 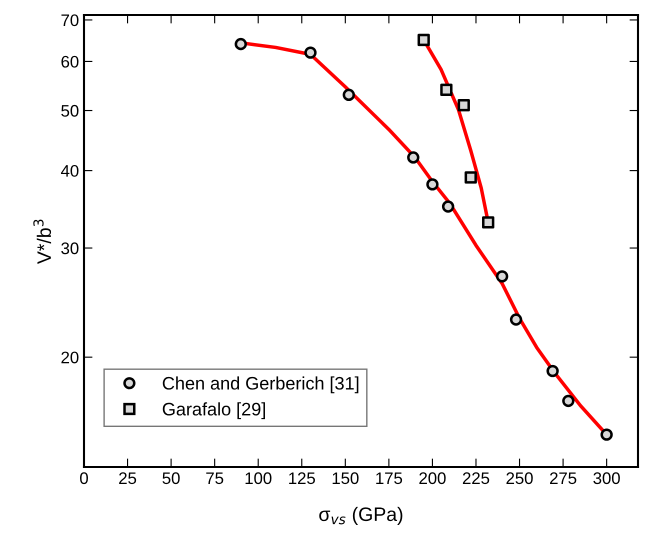 What do you see at coordinates (519, 478) in the screenshot?
I see `x-tick-label: 250` at bounding box center [519, 478].